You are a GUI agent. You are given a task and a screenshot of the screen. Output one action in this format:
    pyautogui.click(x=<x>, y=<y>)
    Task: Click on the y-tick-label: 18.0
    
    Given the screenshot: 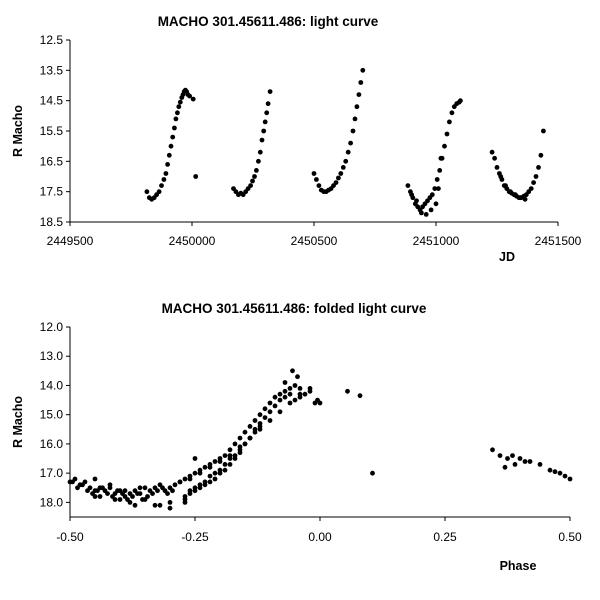 What is the action you would take?
    pyautogui.click(x=52, y=502)
    